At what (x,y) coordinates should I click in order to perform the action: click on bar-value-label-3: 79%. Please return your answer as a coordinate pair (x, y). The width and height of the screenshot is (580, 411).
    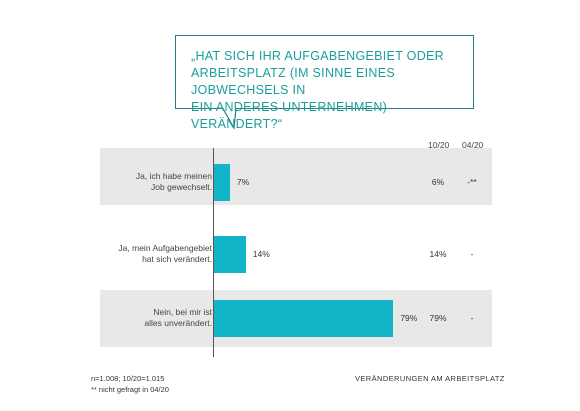
    Looking at the image, I should click on (409, 318).